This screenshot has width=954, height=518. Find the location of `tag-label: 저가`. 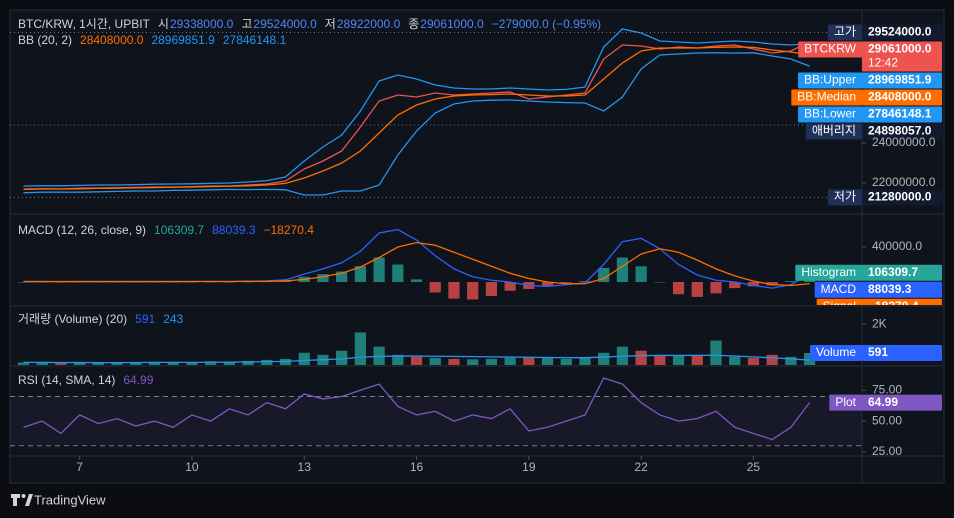

tag-label: 저가 is located at coordinates (845, 197).